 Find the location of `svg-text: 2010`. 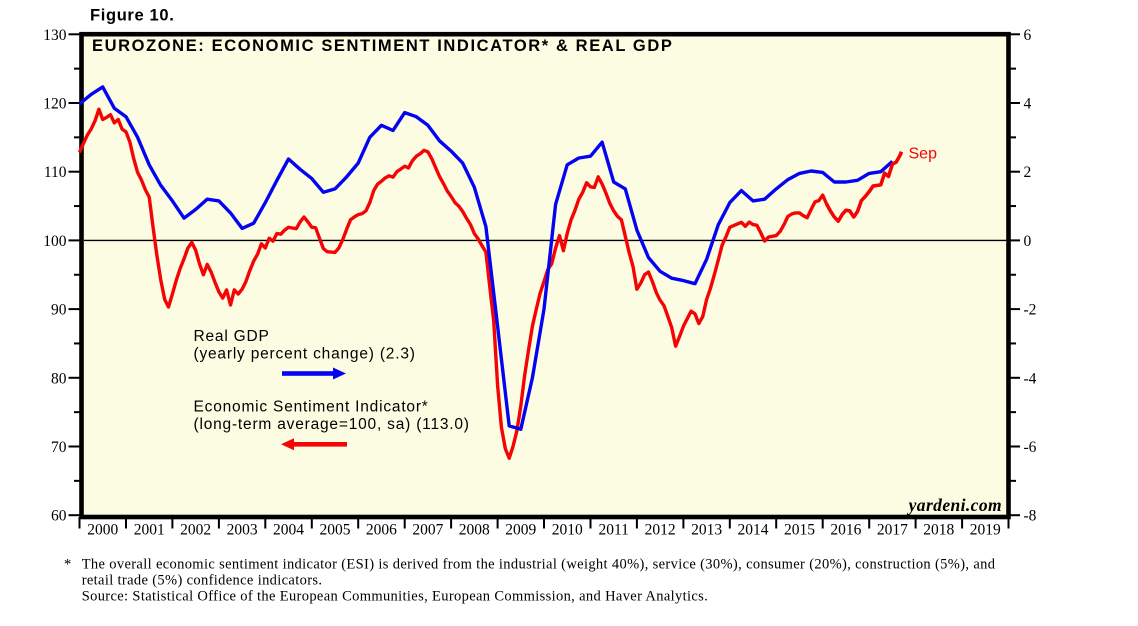

svg-text: 2010 is located at coordinates (567, 530).